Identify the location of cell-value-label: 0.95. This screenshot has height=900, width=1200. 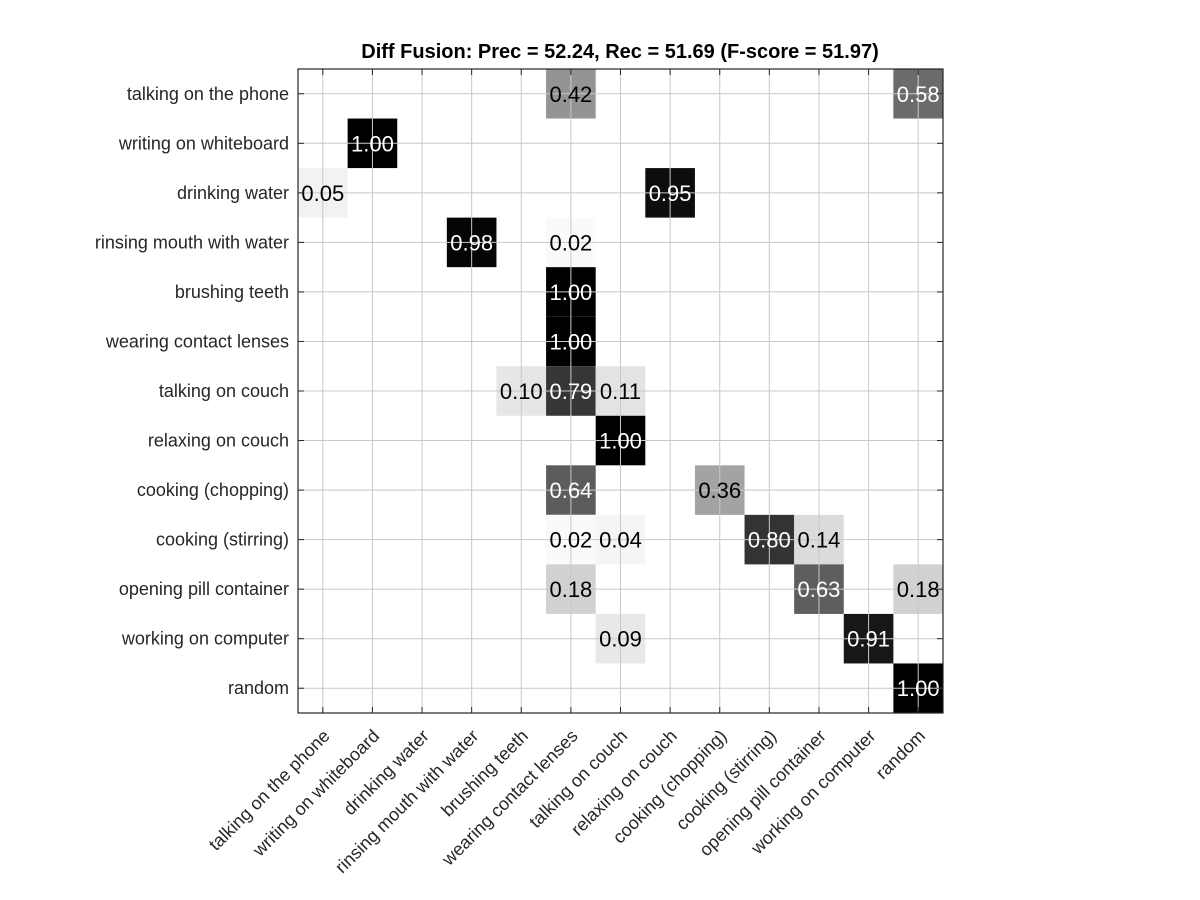
(670, 193).